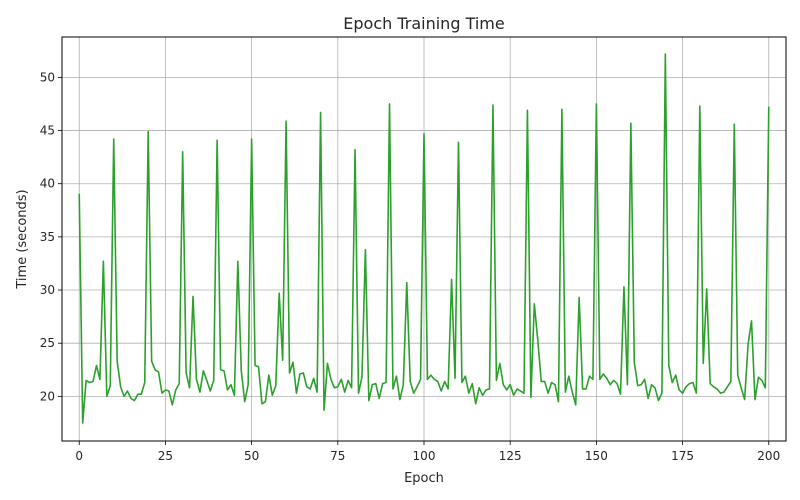 Image resolution: width=800 pixels, height=500 pixels. I want to click on y-axis-ticks: 20 25 30 35 40 45 50, so click(51, 236).